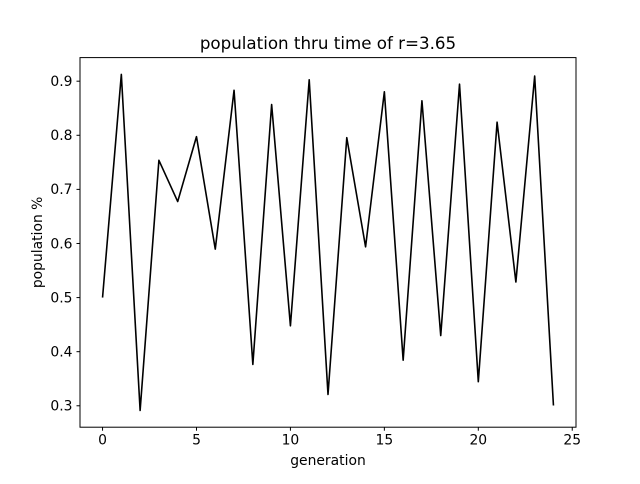 The image size is (640, 484). What do you see at coordinates (339, 438) in the screenshot?
I see `x-axis-ticks: 0 5 10 15 20 25` at bounding box center [339, 438].